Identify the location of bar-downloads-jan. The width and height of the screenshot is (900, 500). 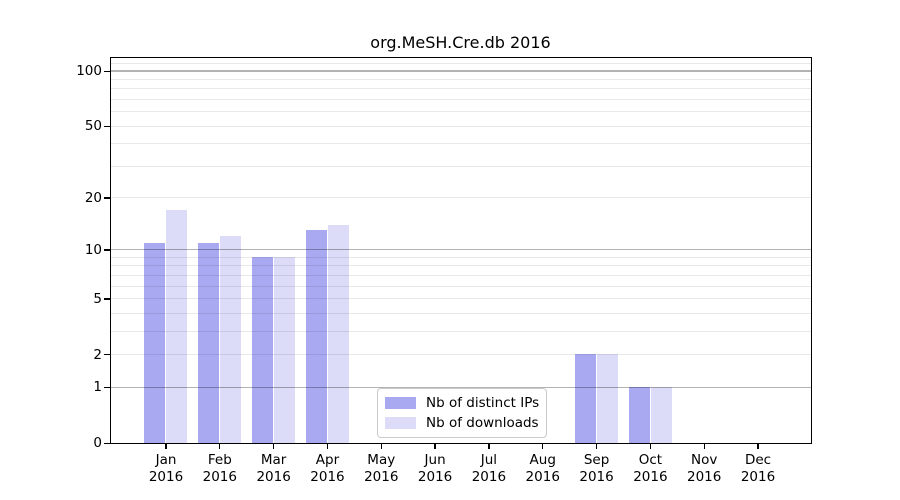
(177, 326).